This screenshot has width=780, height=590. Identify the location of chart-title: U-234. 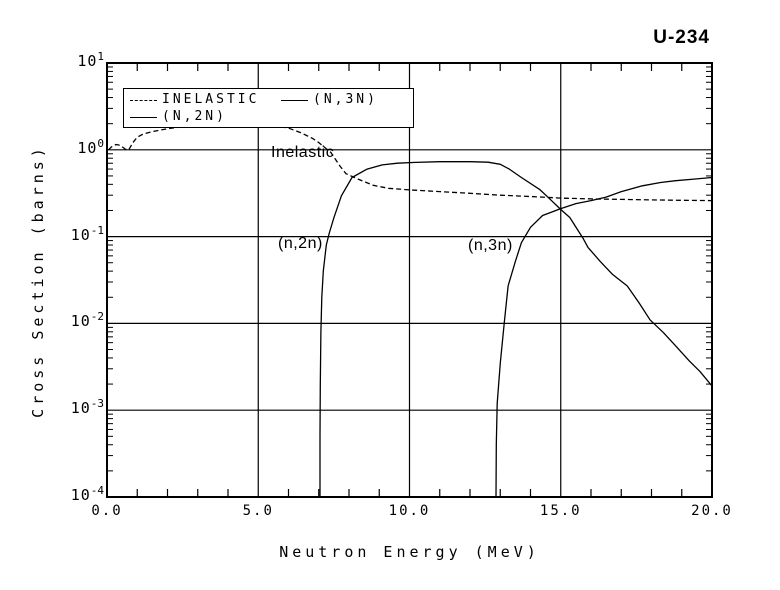
(681, 37).